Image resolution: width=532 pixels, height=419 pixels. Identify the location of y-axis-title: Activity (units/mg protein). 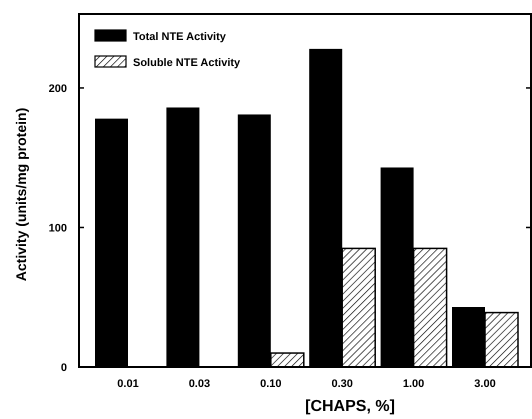
(21, 195).